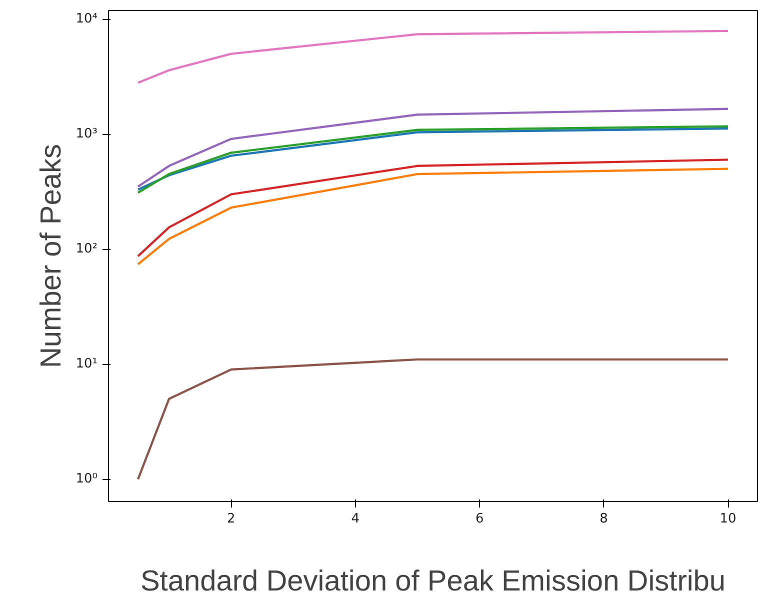 The width and height of the screenshot is (758, 601). I want to click on y-tick-label: 10⁴, so click(87, 19).